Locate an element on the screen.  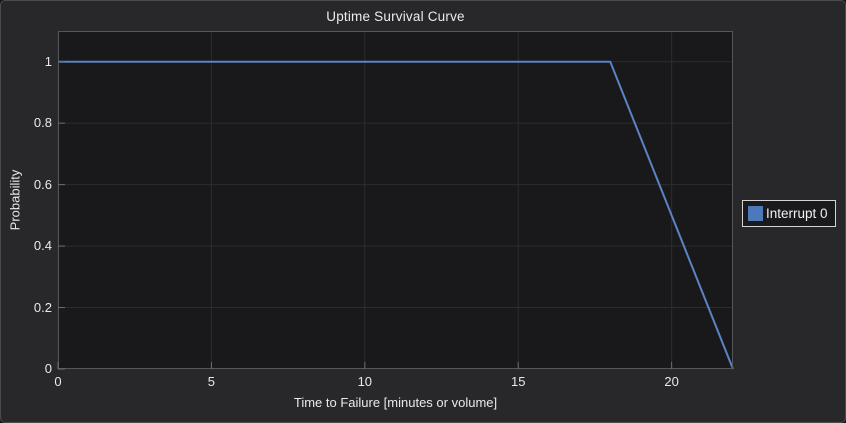
x-tick-label: 5 is located at coordinates (211, 381).